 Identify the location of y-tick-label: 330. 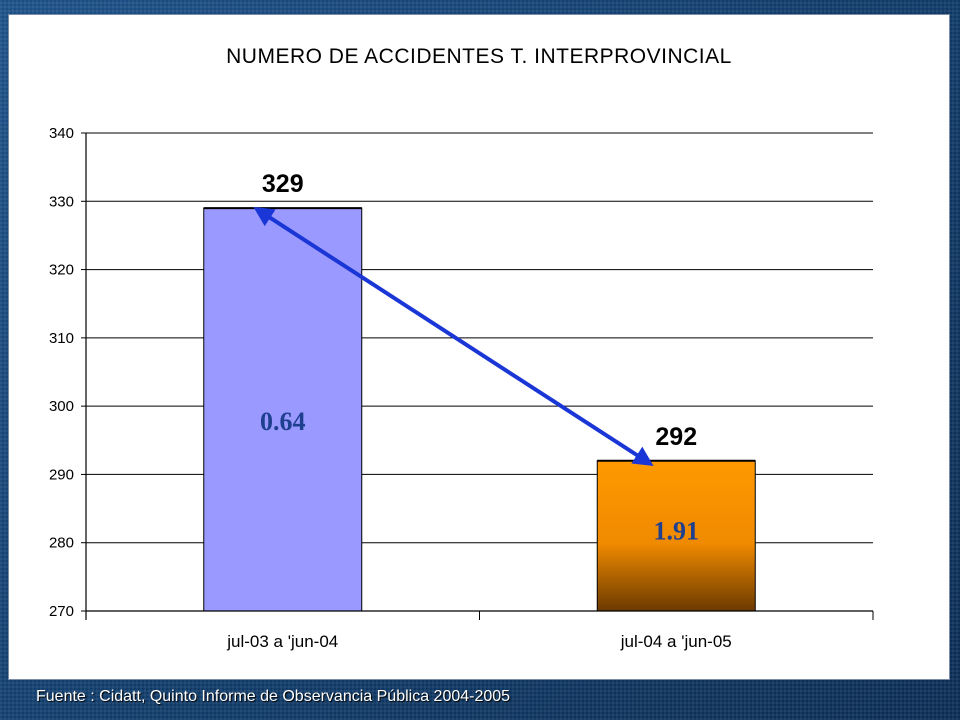
(61, 201).